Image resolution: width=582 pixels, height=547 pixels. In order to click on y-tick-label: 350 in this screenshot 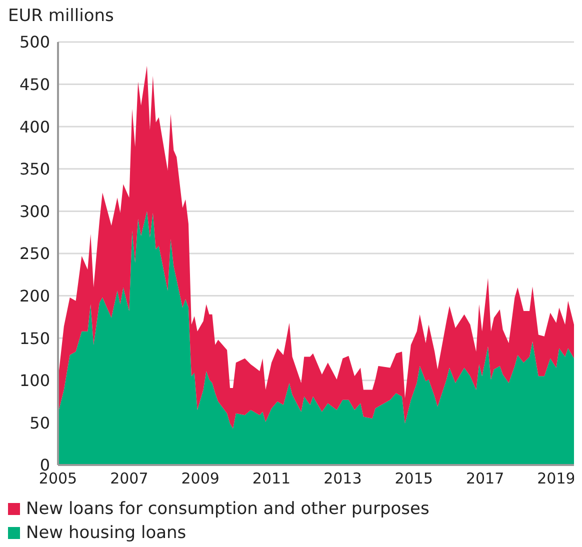, I will do `click(34, 169)`.